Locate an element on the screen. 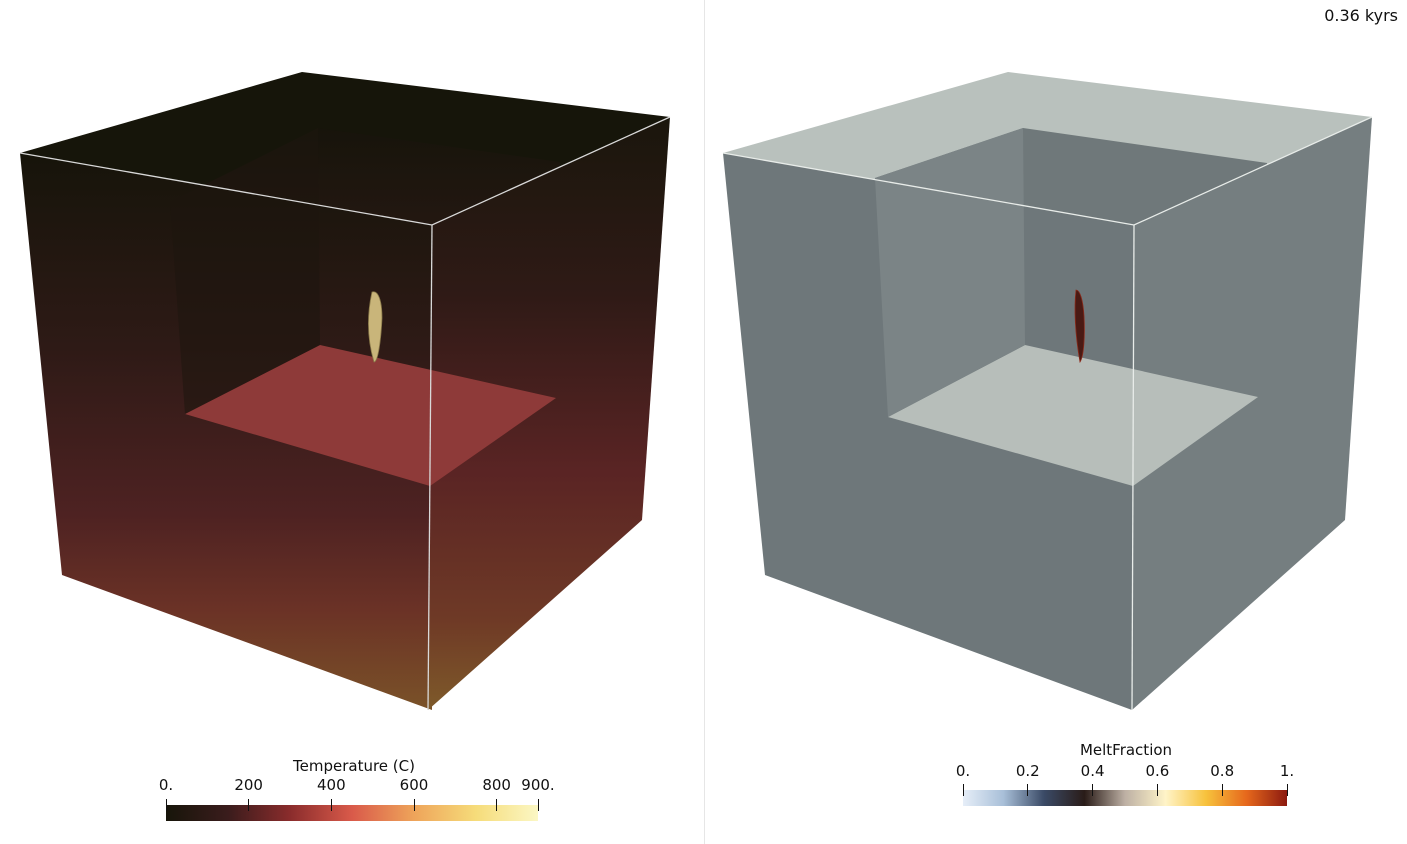 This screenshot has width=1407, height=844. temperature-tick-label: 800 is located at coordinates (496, 785).